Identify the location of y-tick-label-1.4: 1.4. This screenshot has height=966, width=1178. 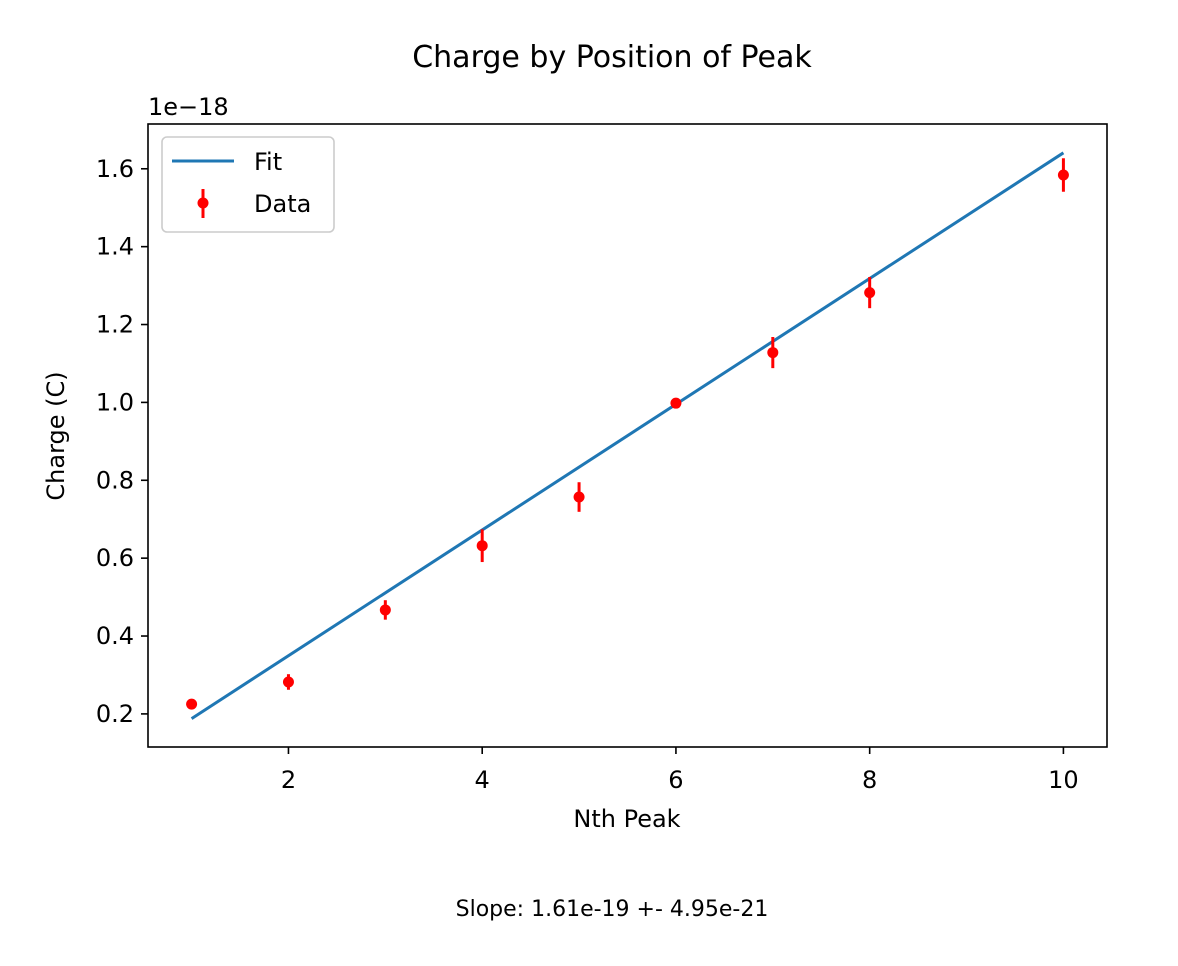
(115, 247).